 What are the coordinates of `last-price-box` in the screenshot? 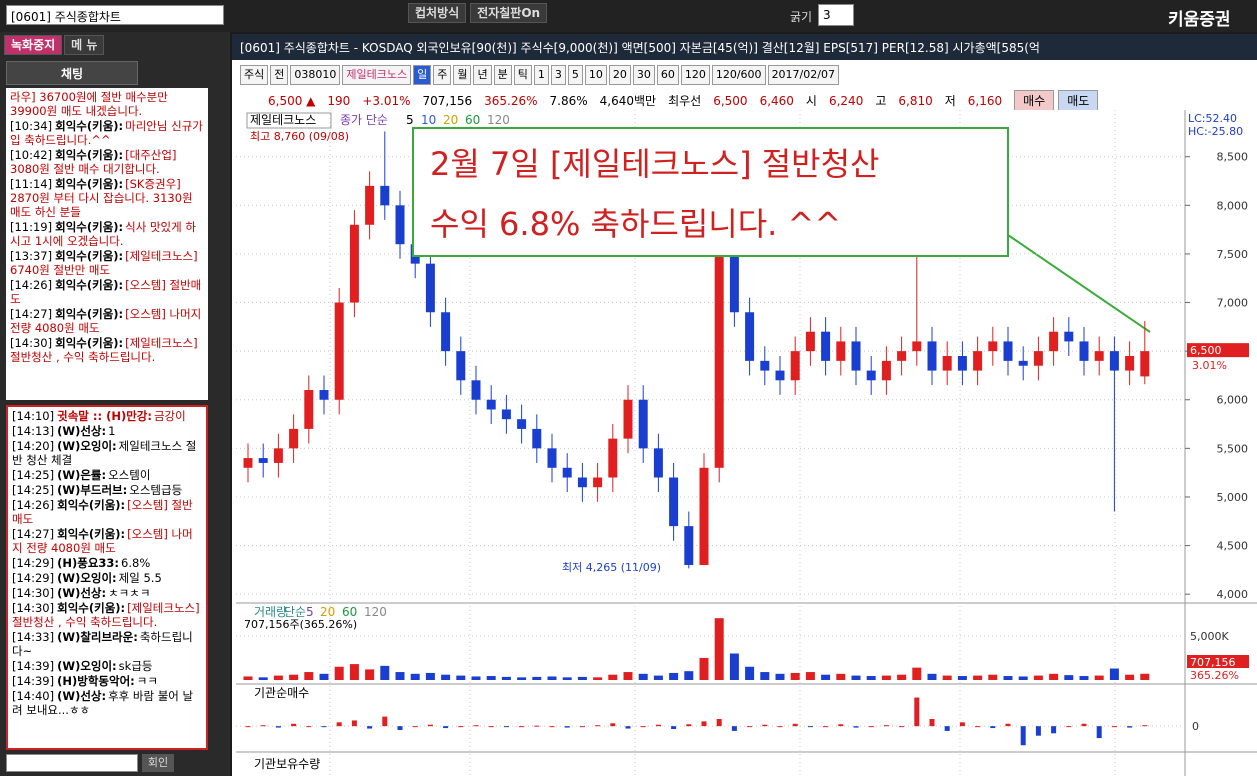 It's located at (1218, 350).